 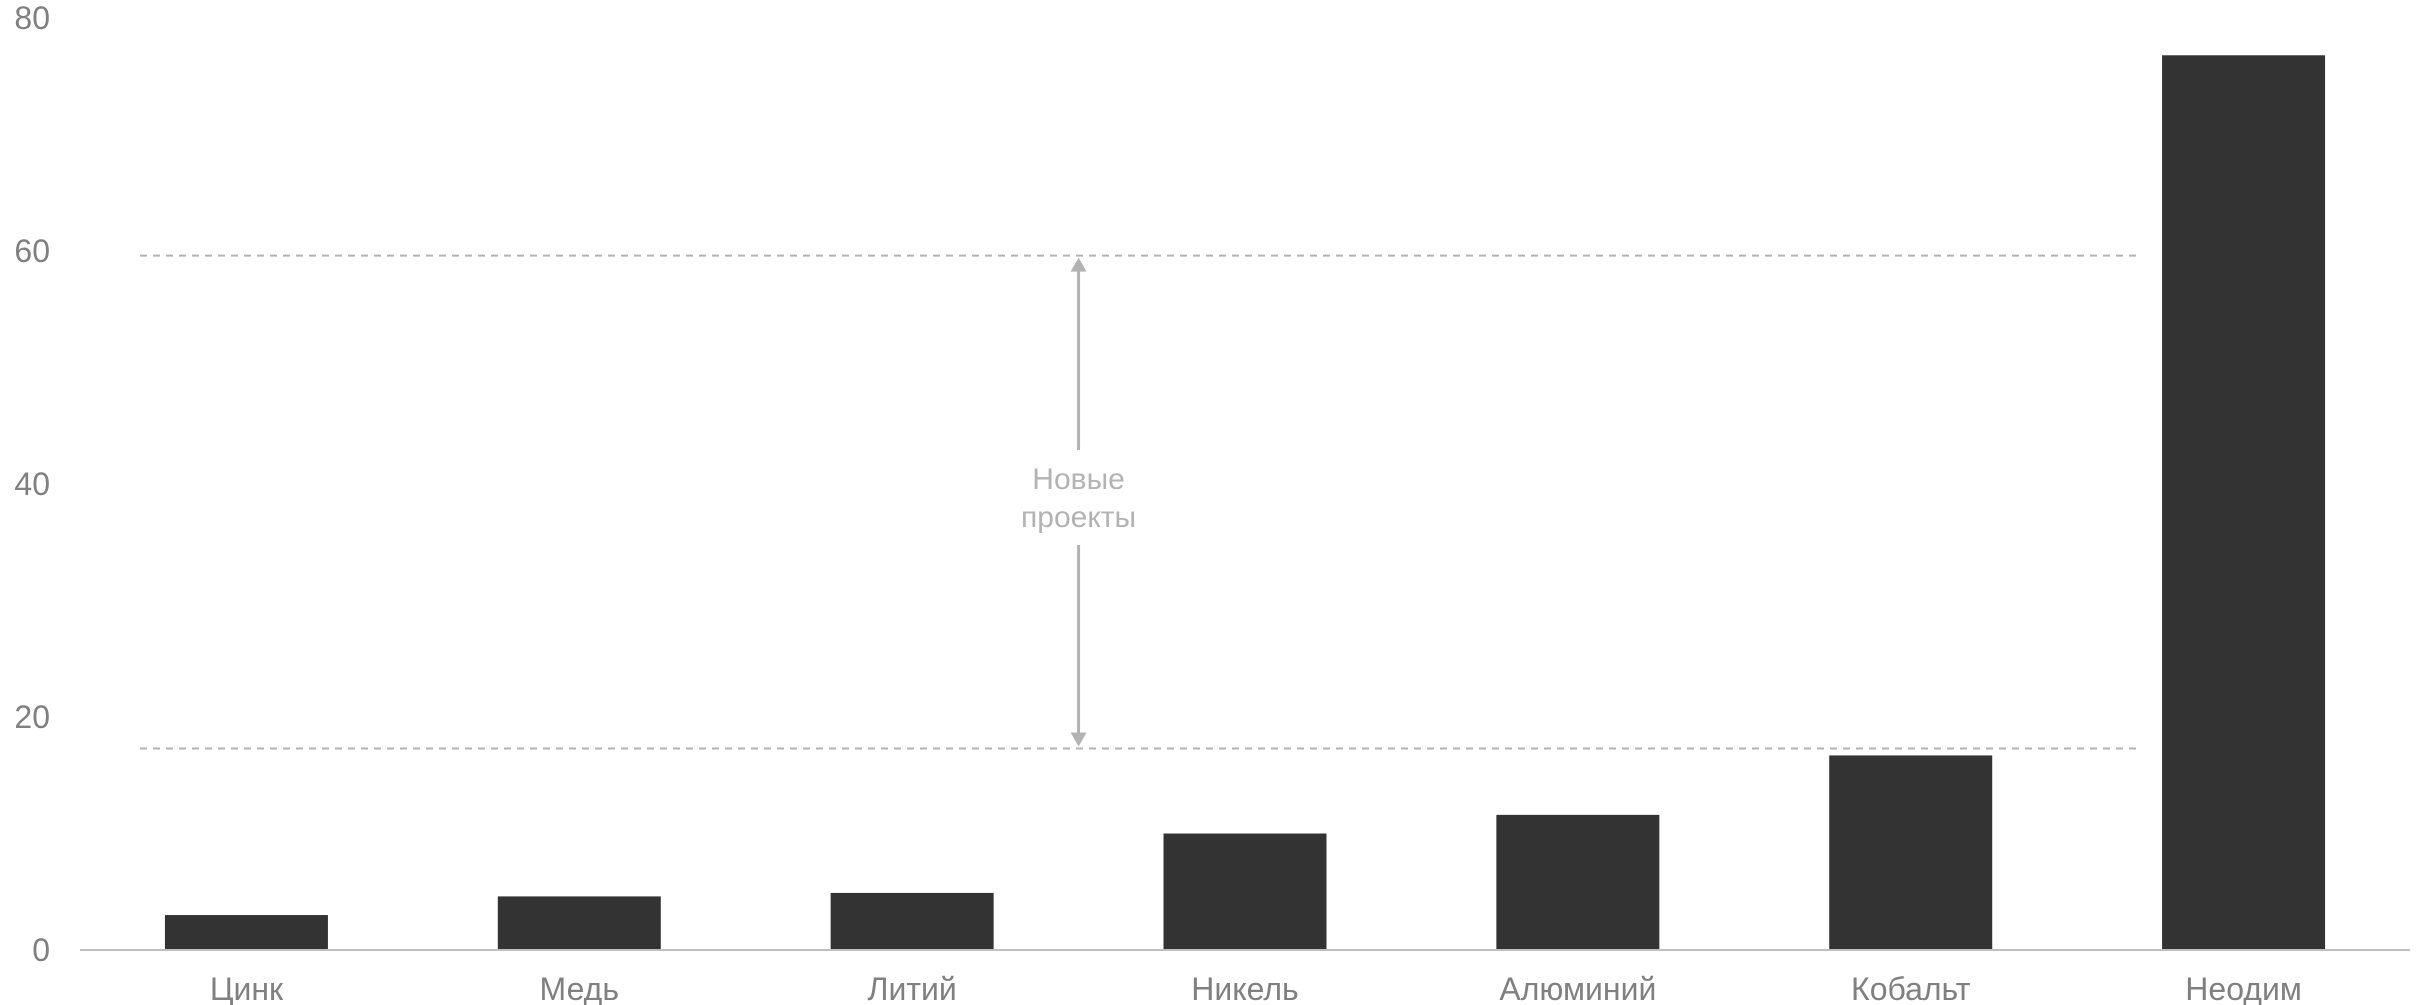 What do you see at coordinates (1078, 739) in the screenshot?
I see `arrow-down-head` at bounding box center [1078, 739].